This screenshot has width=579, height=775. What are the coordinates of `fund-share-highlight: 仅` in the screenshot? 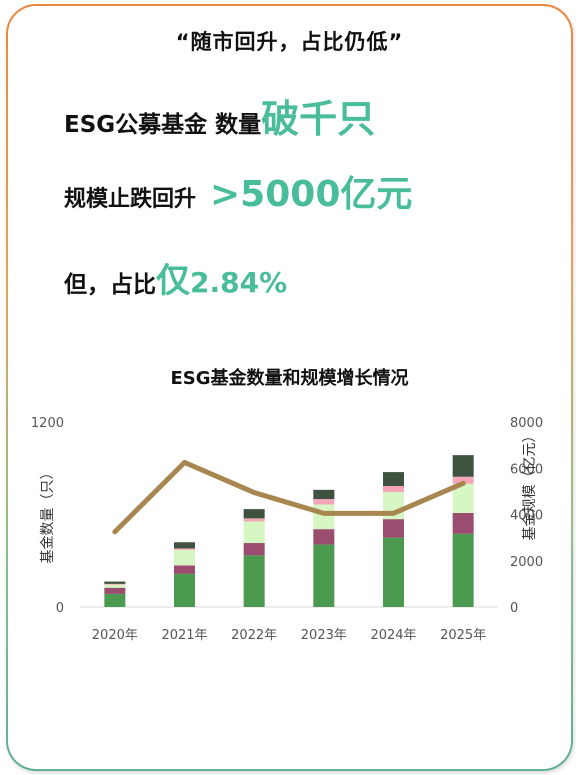 It's located at (173, 281).